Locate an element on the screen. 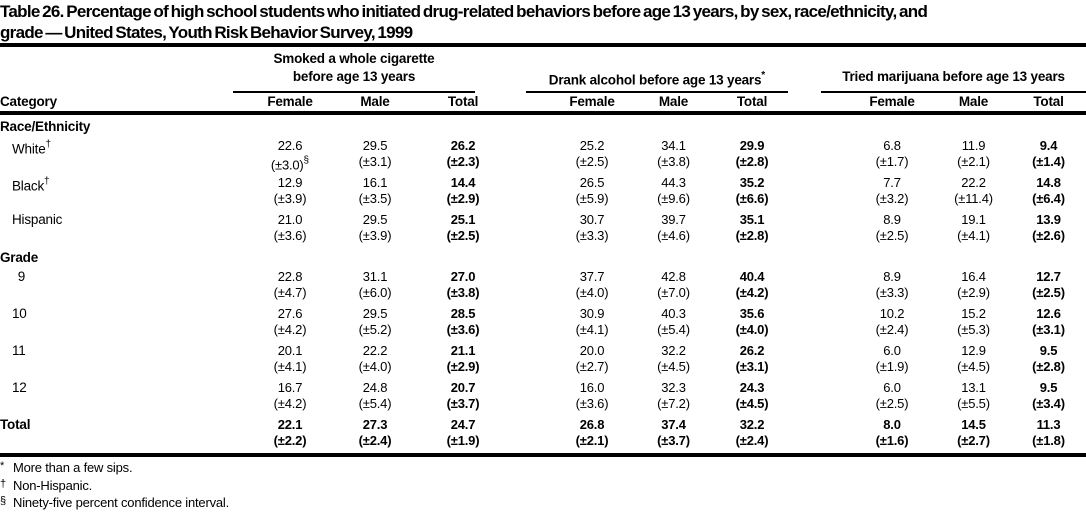  value-cell: 31.1 is located at coordinates (375, 276).